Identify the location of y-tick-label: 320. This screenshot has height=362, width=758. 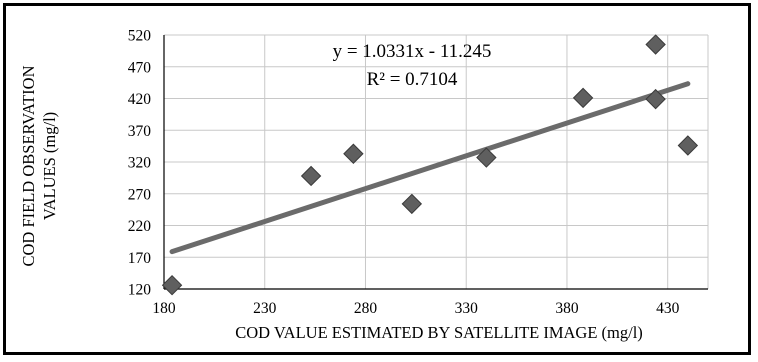
(140, 163).